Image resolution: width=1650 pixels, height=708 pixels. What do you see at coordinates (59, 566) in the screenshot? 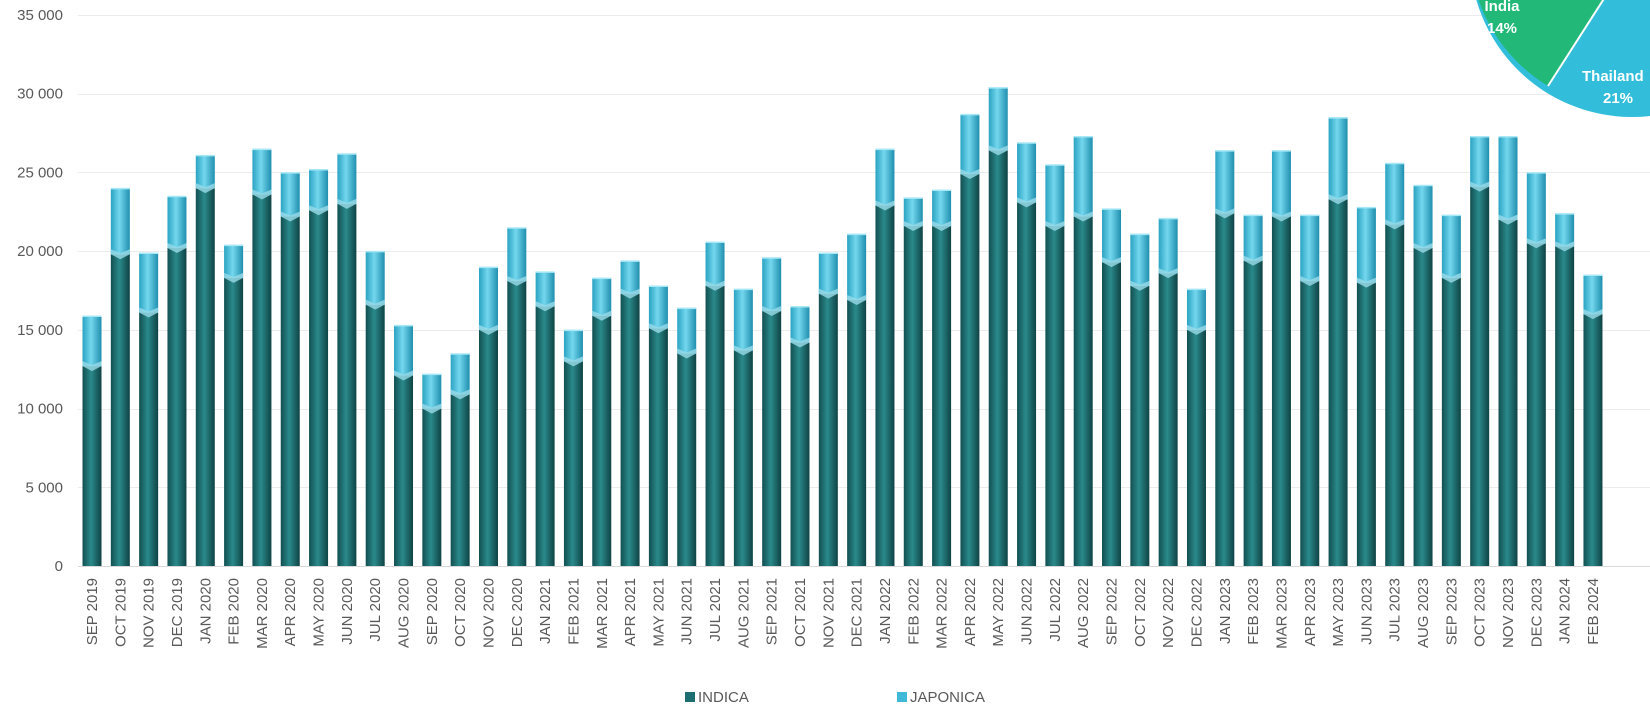
I see `y-tick-label: 0` at bounding box center [59, 566].